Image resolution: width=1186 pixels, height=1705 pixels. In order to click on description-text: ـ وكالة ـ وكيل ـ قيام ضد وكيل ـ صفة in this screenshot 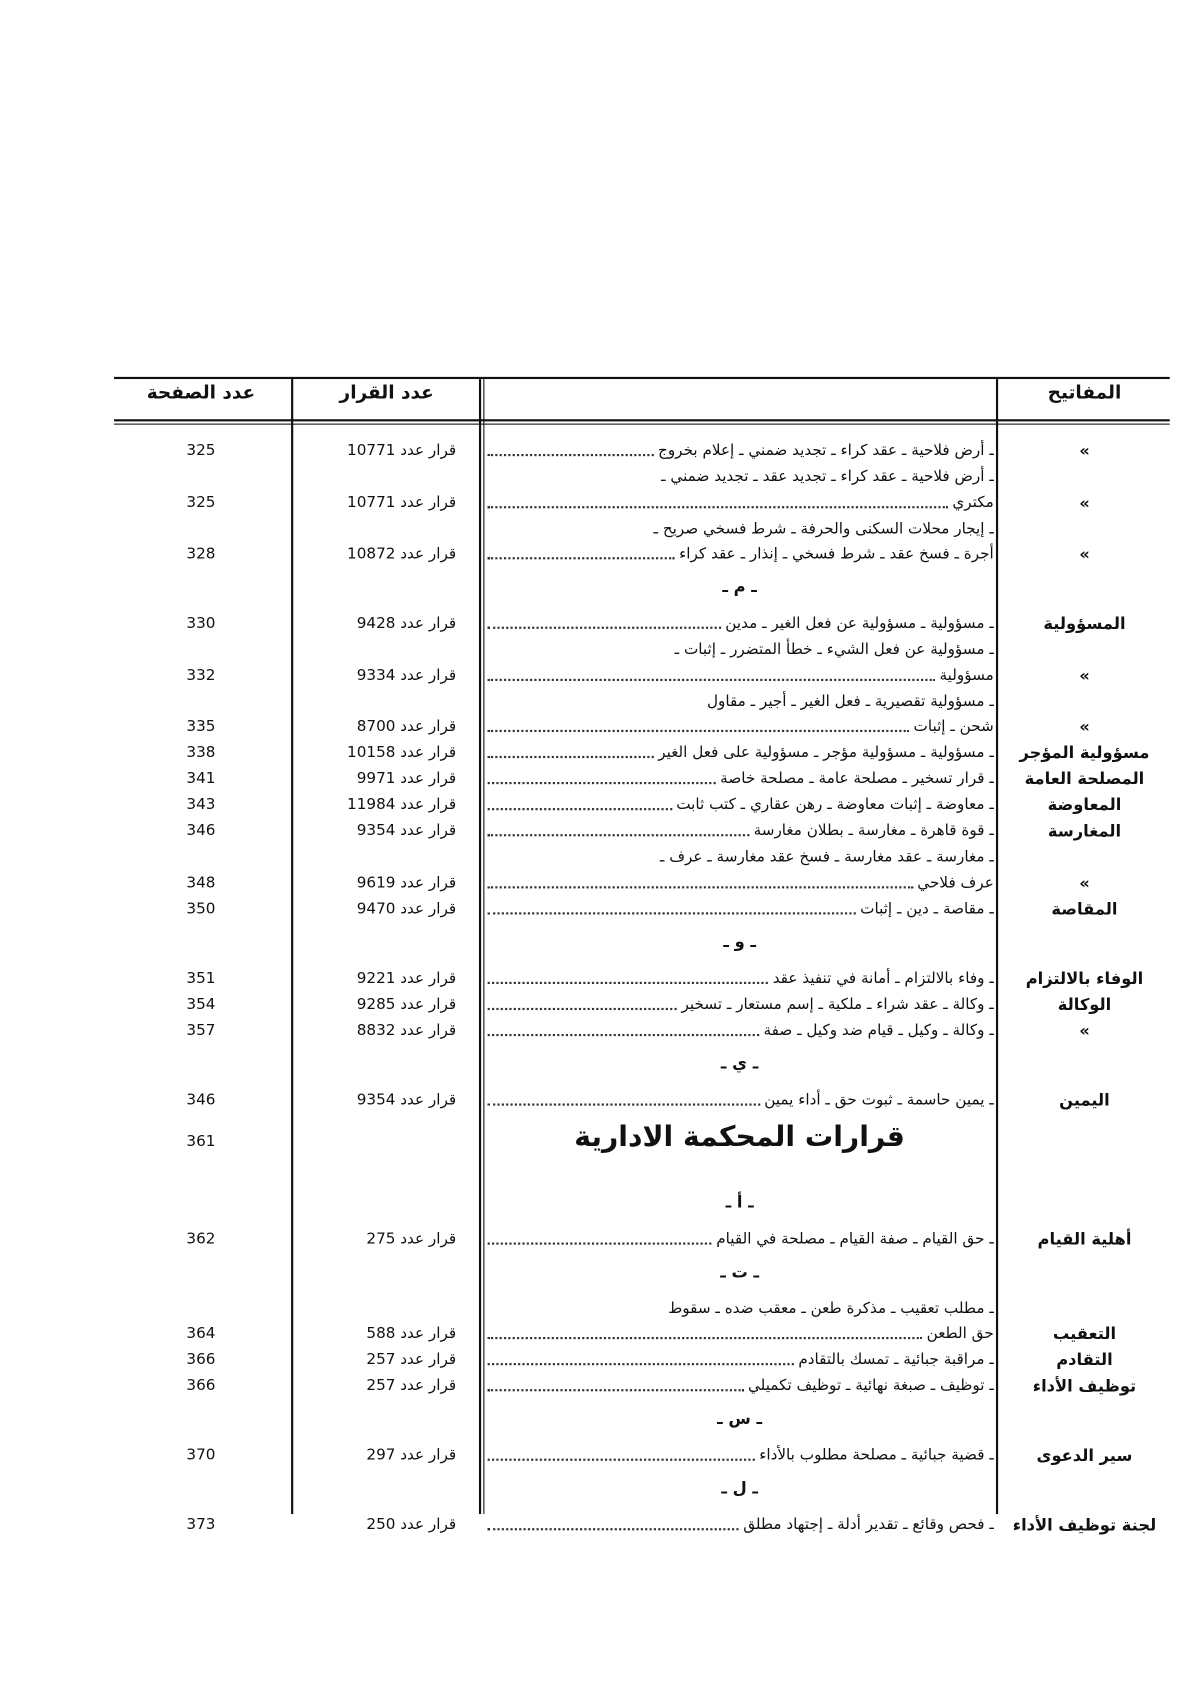, I will do `click(878, 1030)`.